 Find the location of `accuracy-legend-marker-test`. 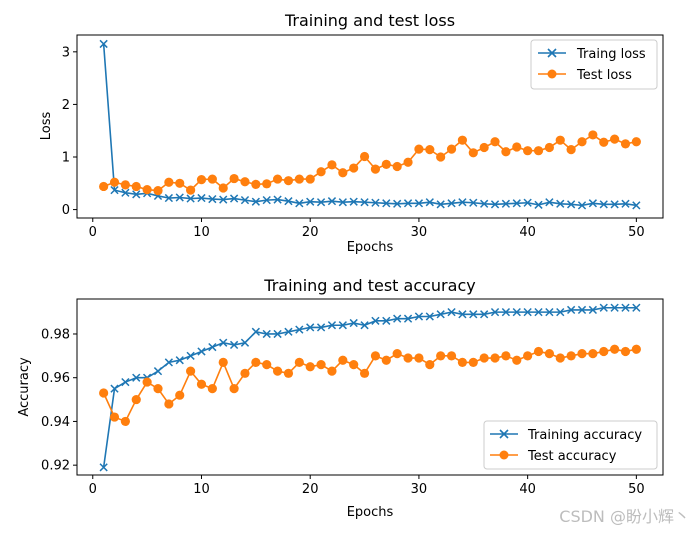

accuracy-legend-marker-test is located at coordinates (504, 455).